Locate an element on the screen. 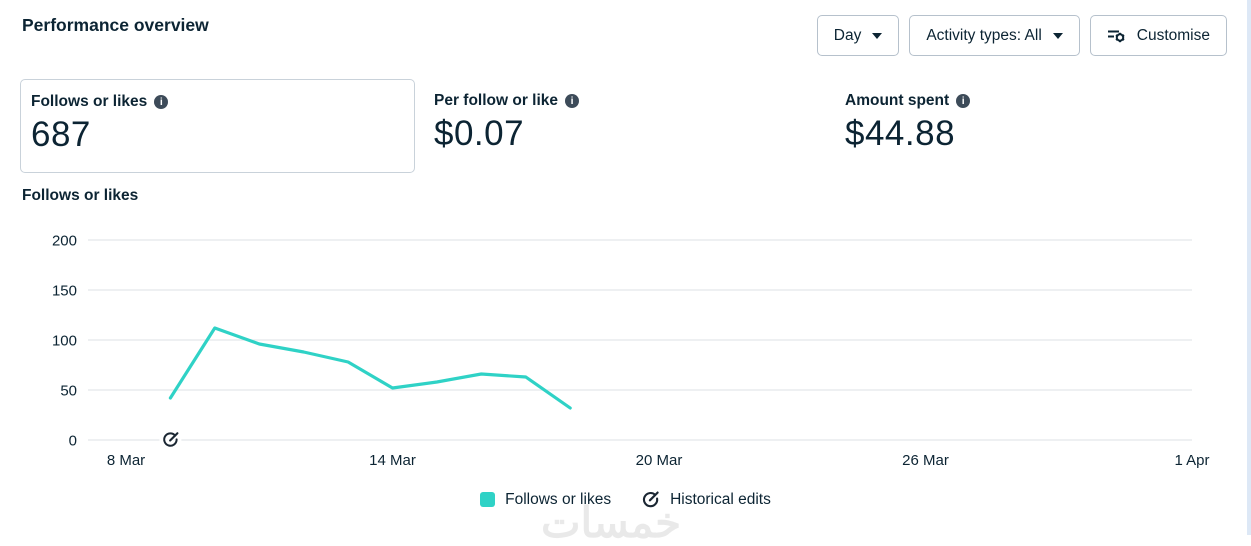 This screenshot has height=546, width=1251. activity-types-dropdown: Activity types: All is located at coordinates (994, 35).